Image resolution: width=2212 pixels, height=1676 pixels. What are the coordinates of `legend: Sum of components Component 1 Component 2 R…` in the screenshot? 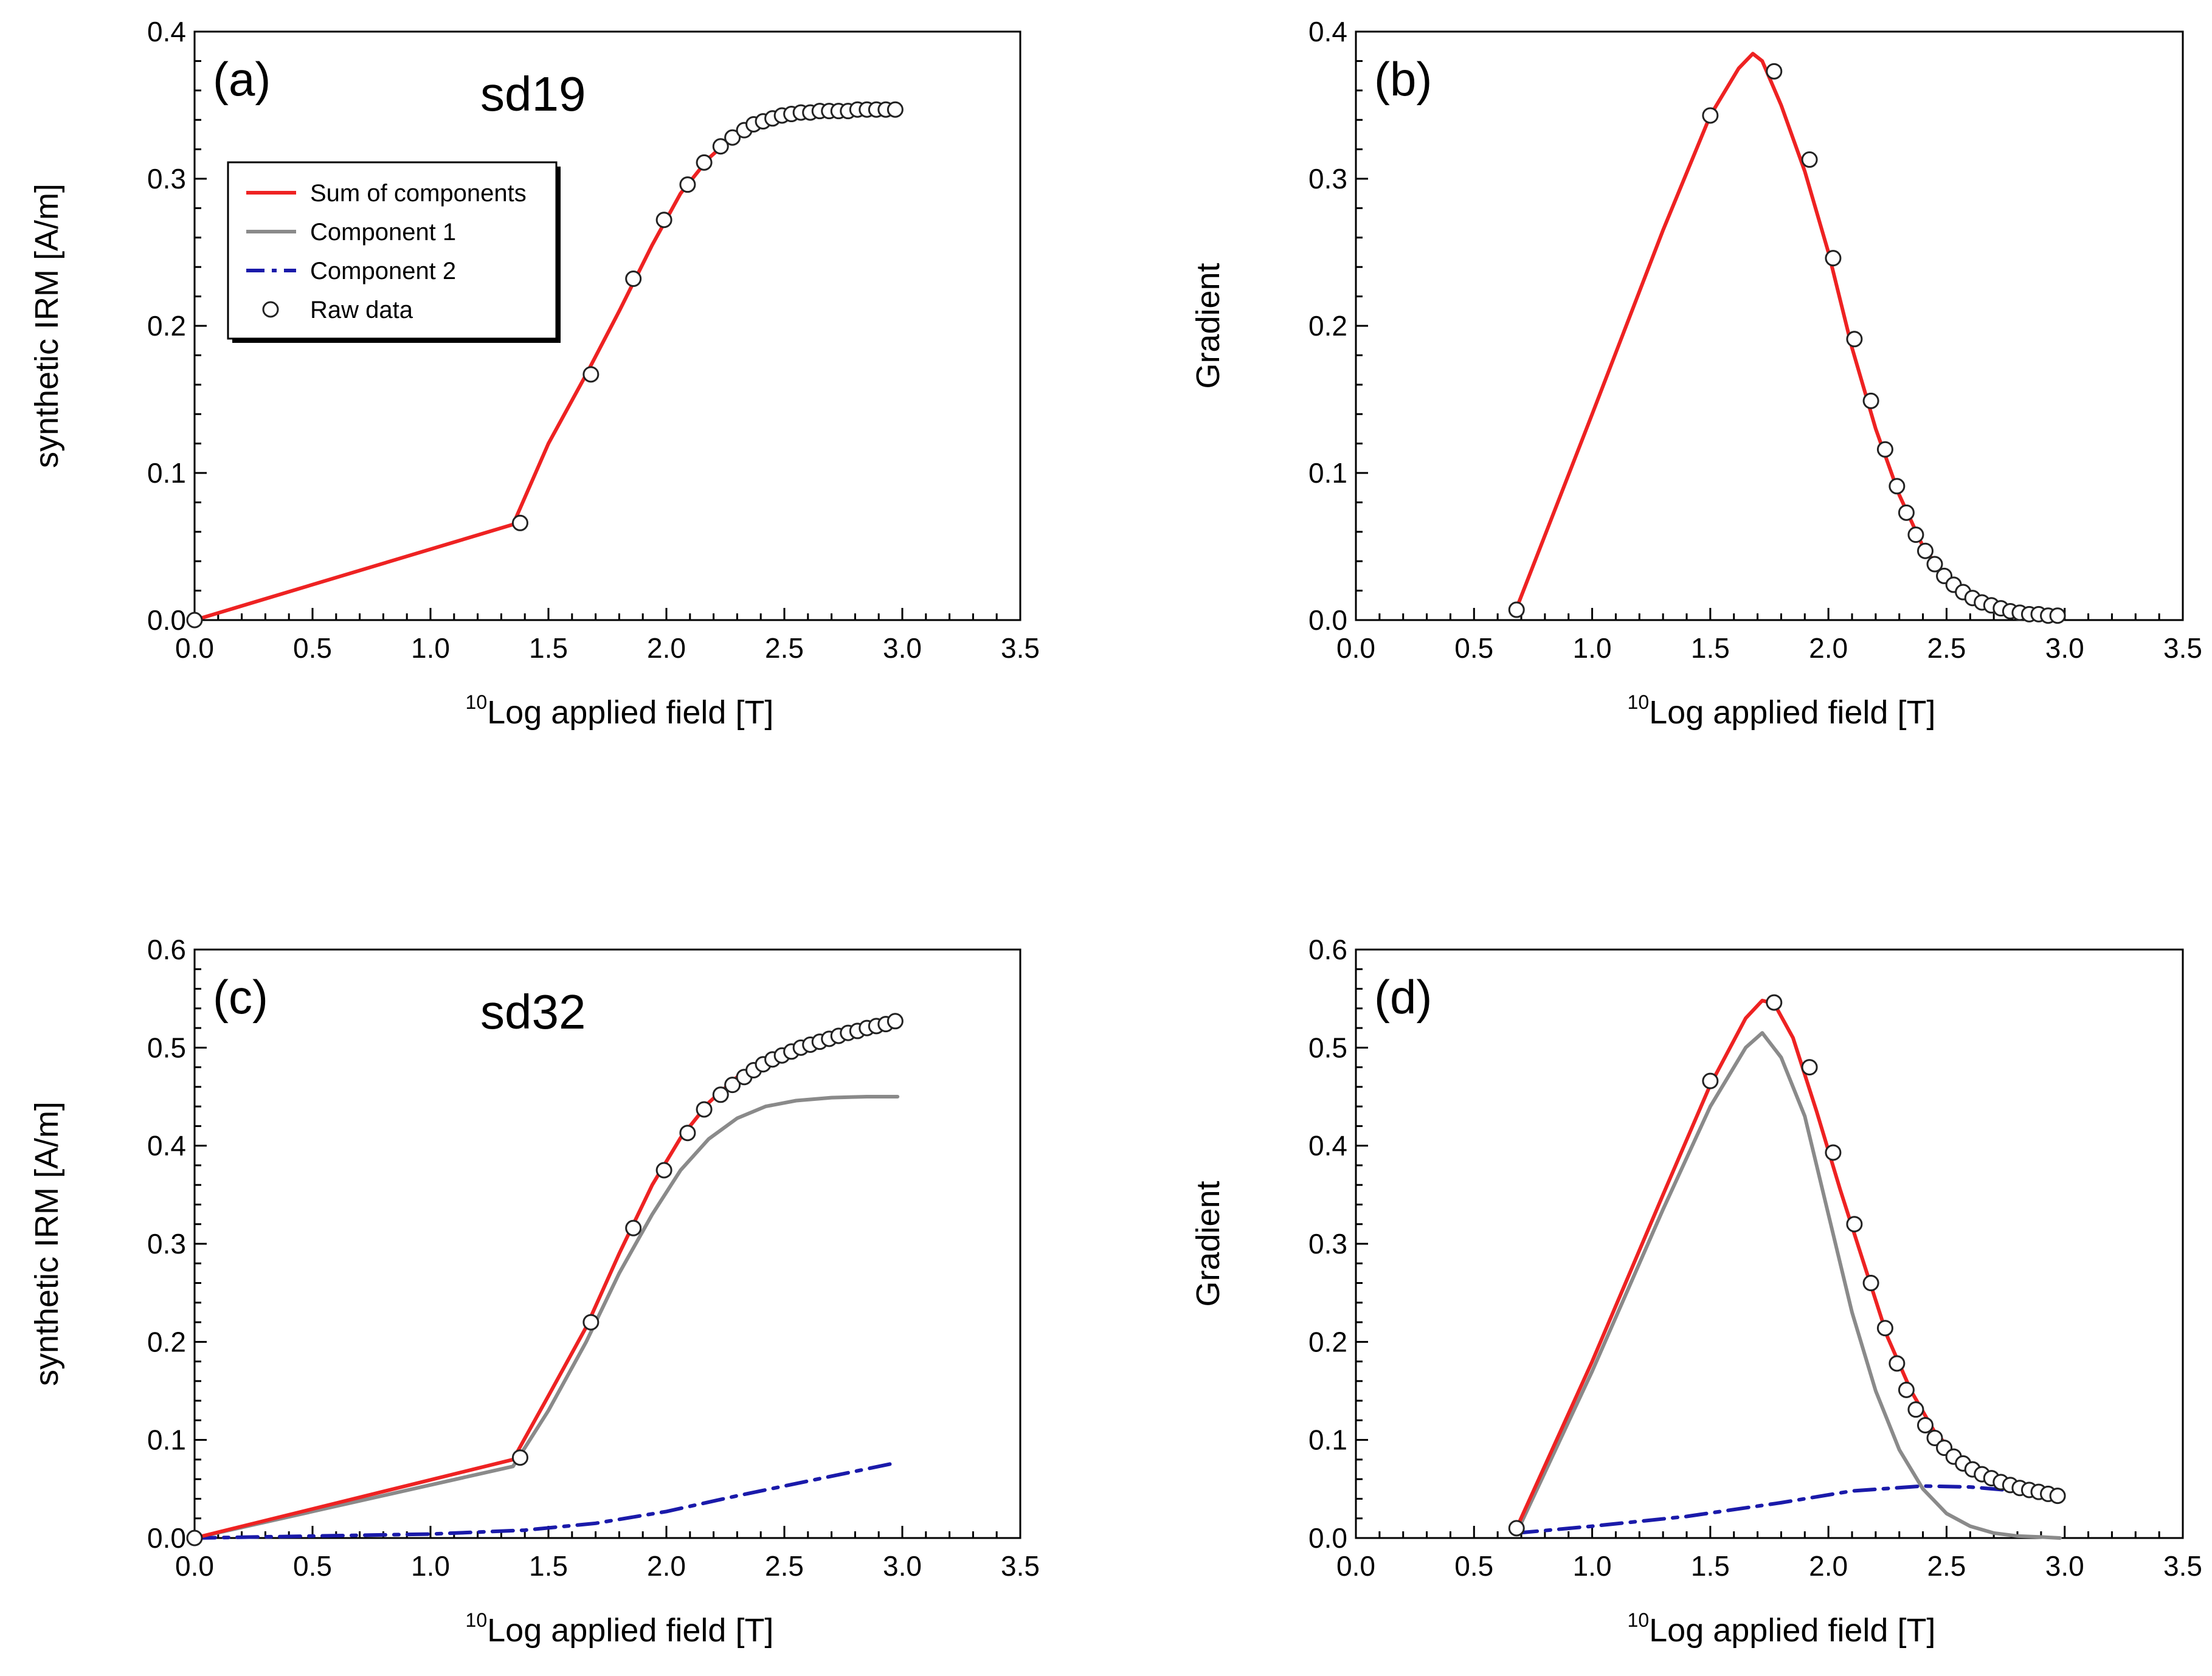 It's located at (394, 252).